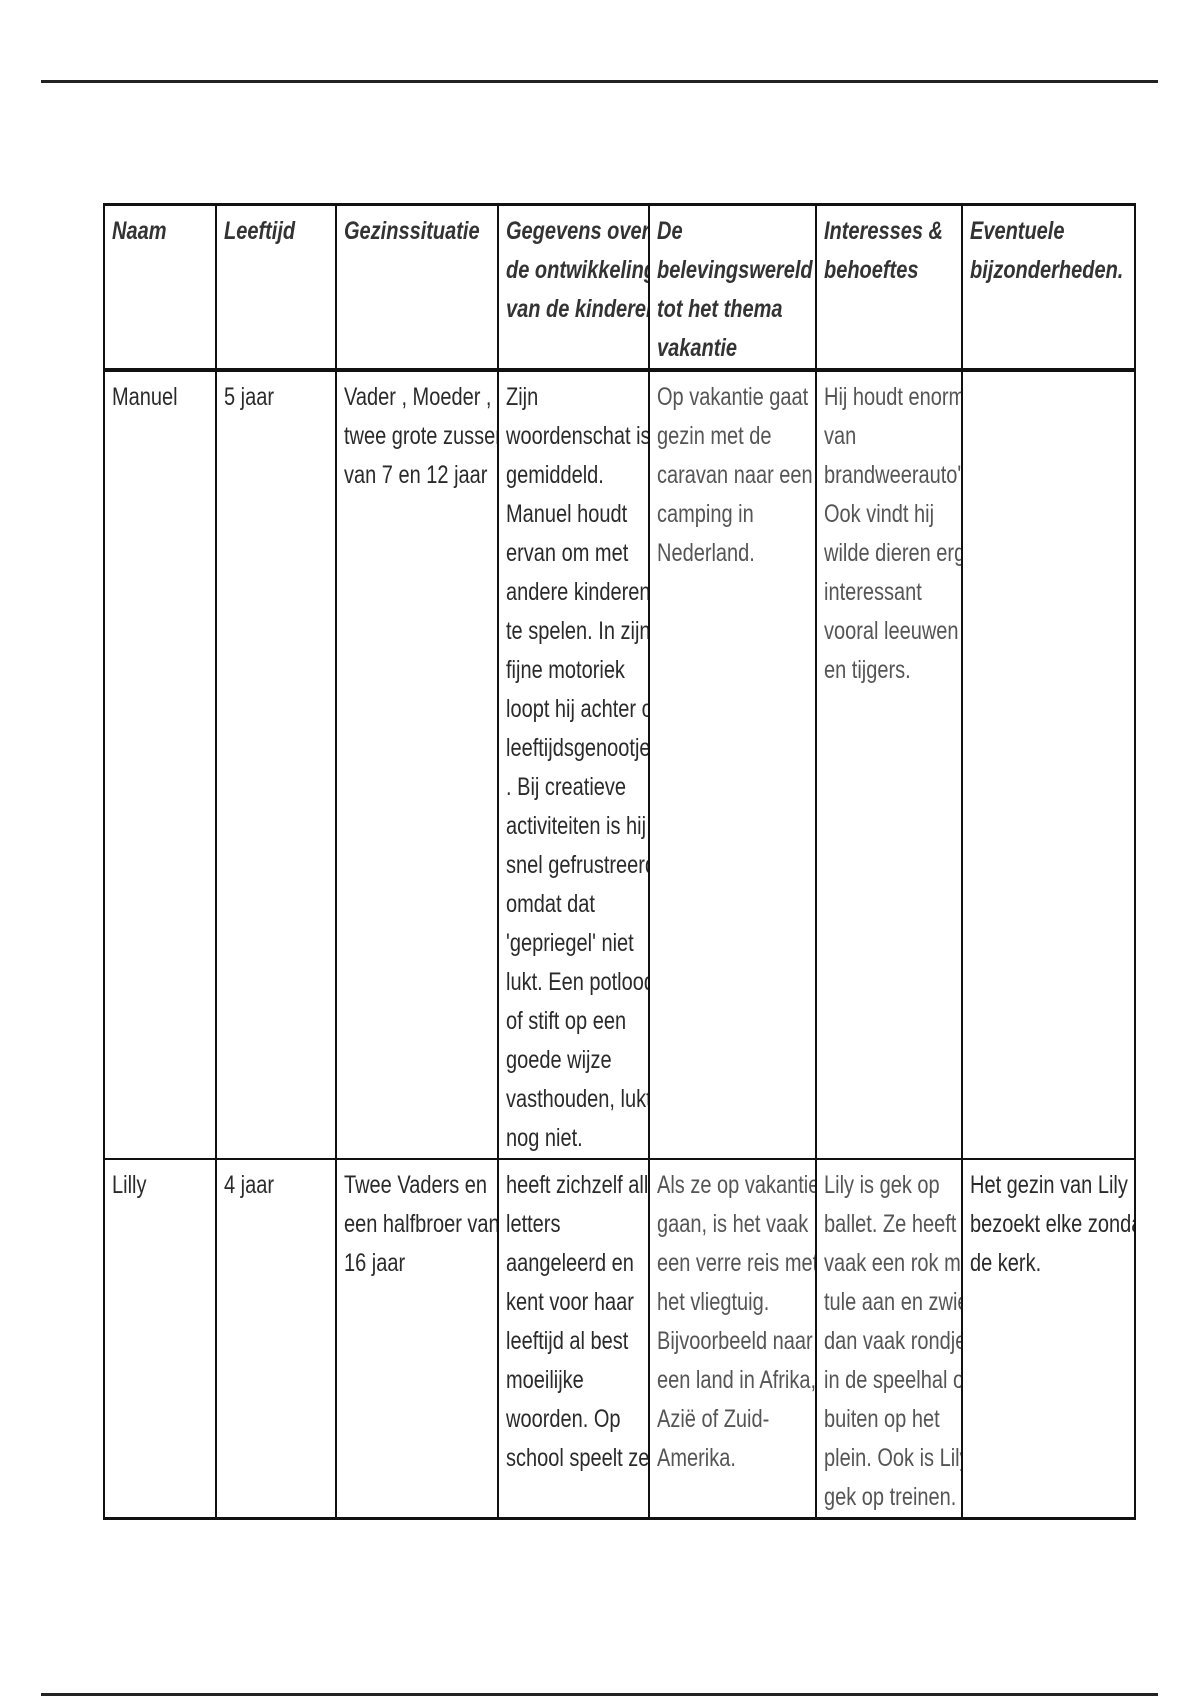 The height and width of the screenshot is (1700, 1200). I want to click on cell-text-line: vaak een rok met, so click(892, 1263).